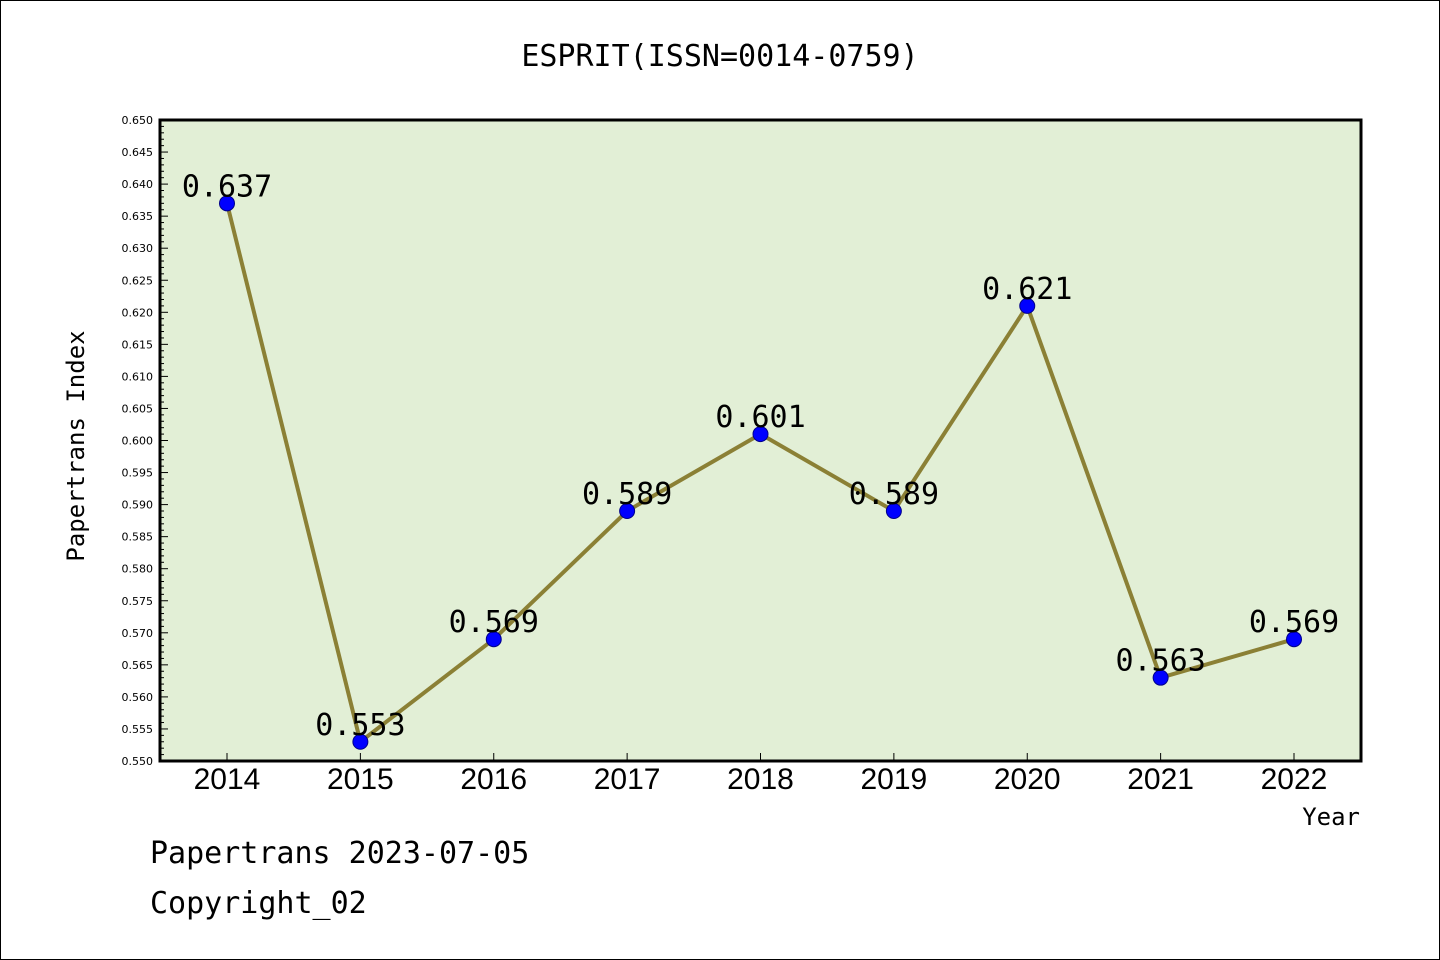 This screenshot has height=960, width=1440. I want to click on x-tick-label: 2016, so click(493, 779).